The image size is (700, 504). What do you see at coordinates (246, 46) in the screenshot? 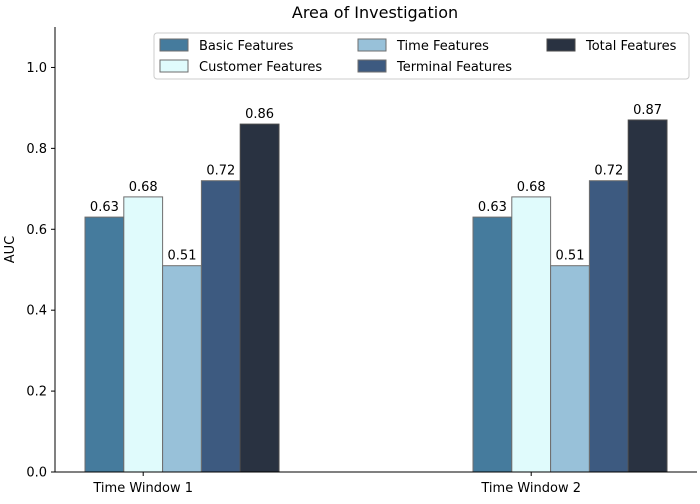
I see `legend-entry-label: Basic Features` at bounding box center [246, 46].